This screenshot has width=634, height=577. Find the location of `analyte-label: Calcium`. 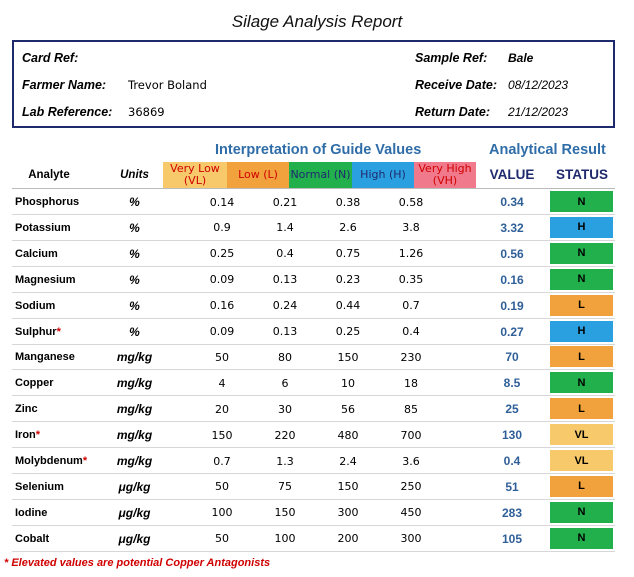

analyte-label: Calcium is located at coordinates (36, 253).